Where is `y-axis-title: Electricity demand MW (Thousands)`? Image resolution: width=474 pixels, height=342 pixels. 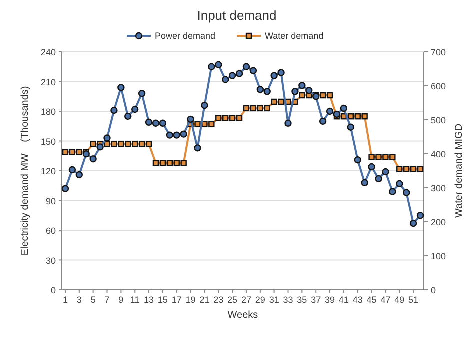
y-axis-title: Electricity demand MW (Thousands) is located at coordinates (25, 171).